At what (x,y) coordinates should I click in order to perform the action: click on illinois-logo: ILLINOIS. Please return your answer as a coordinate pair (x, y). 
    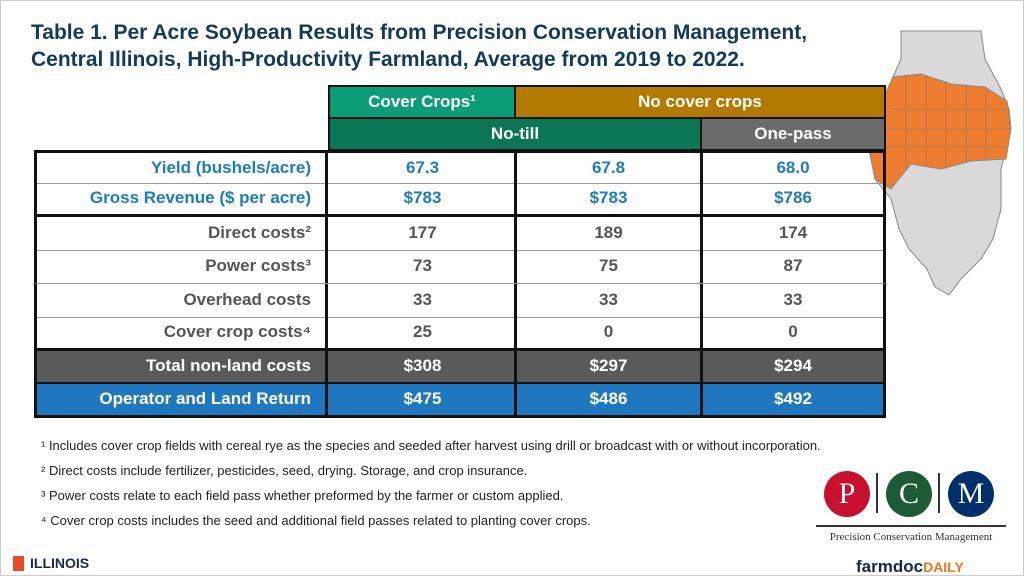
    Looking at the image, I should click on (51, 563).